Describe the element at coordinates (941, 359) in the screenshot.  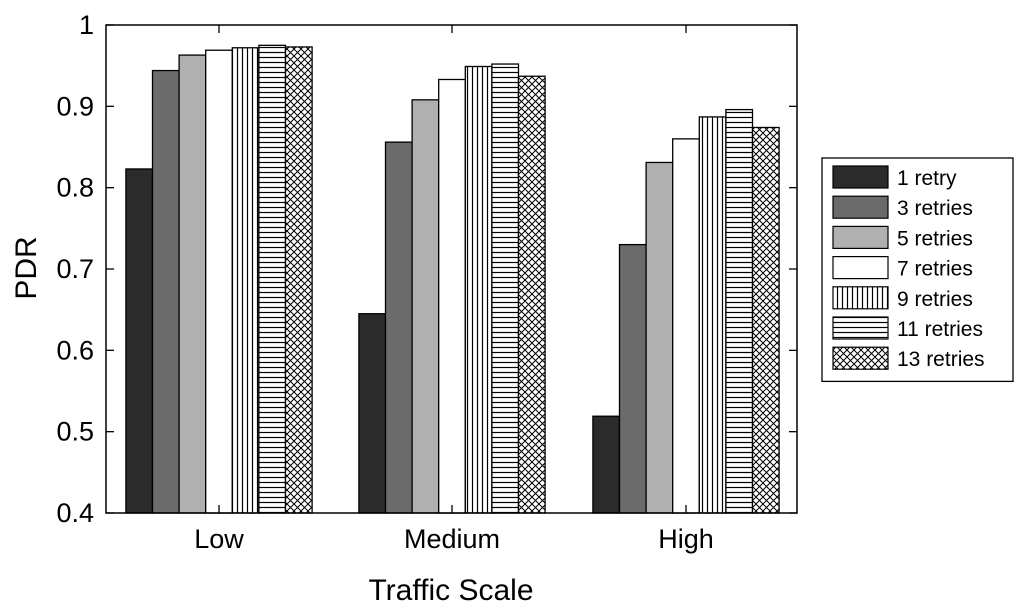
I see `legend-label-13-retries: 13 retries` at that location.